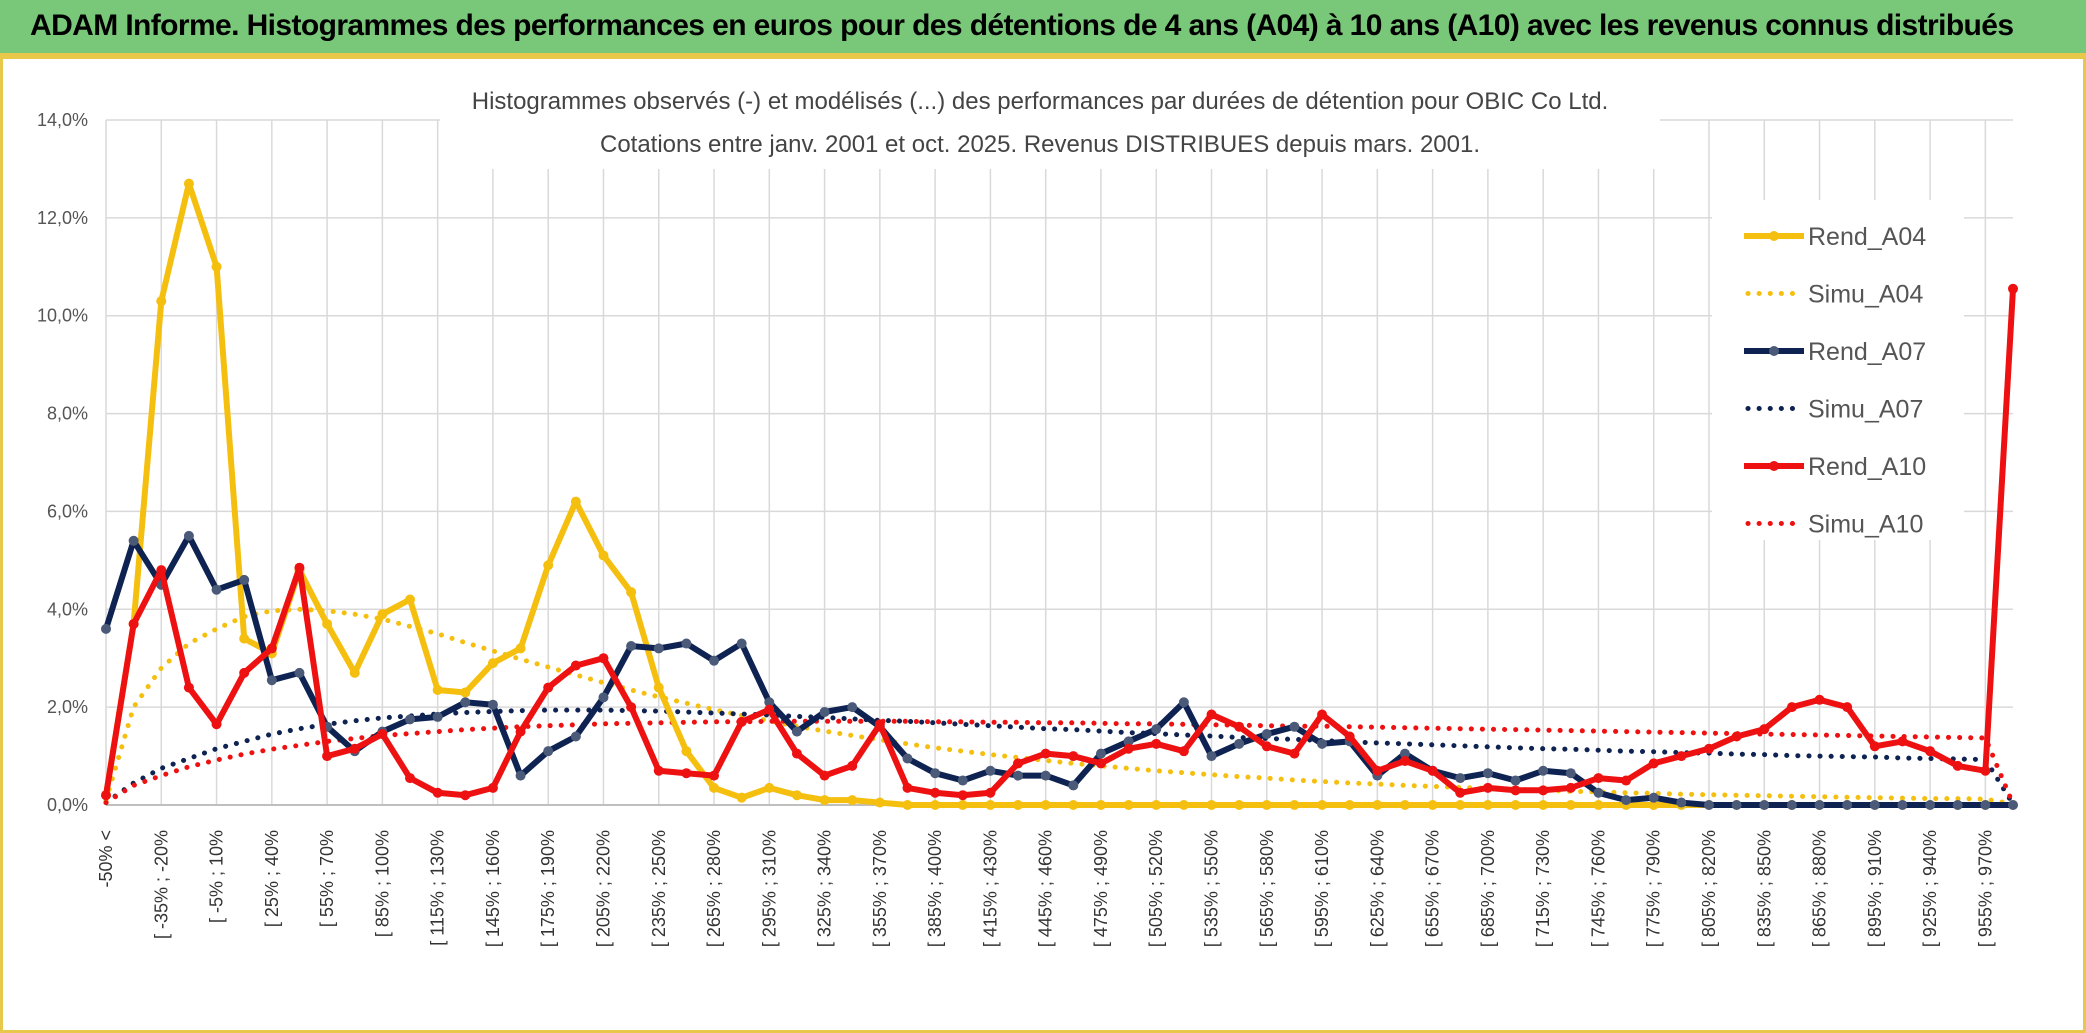 The width and height of the screenshot is (2086, 1033). I want to click on legend-label: Simu_A04, so click(1865, 295).